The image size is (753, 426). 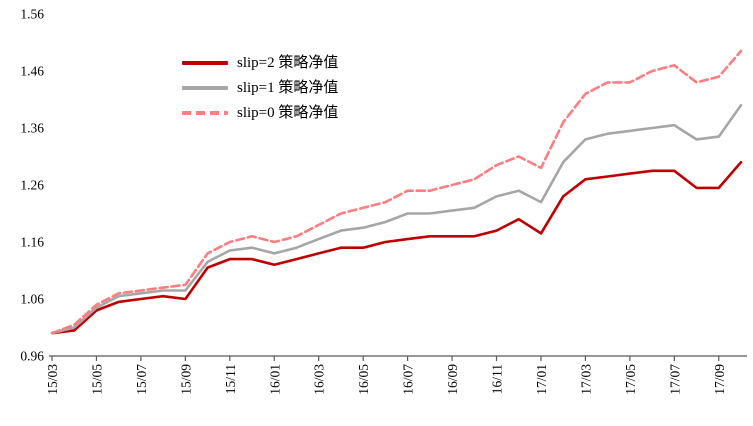 What do you see at coordinates (288, 63) in the screenshot?
I see `legend-label-slip2: slip=2 策略净值` at bounding box center [288, 63].